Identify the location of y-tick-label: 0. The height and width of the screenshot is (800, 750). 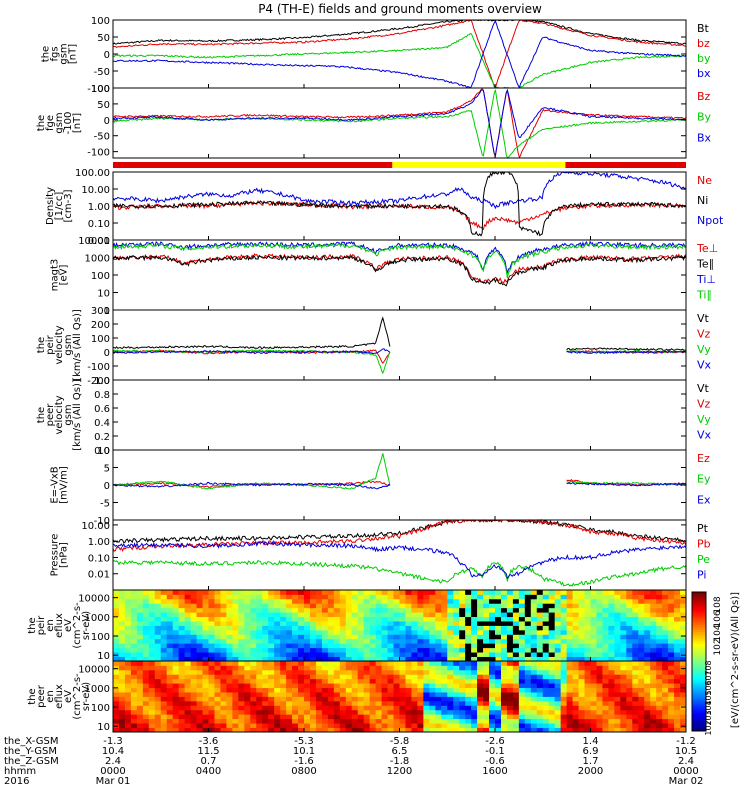
(107, 353).